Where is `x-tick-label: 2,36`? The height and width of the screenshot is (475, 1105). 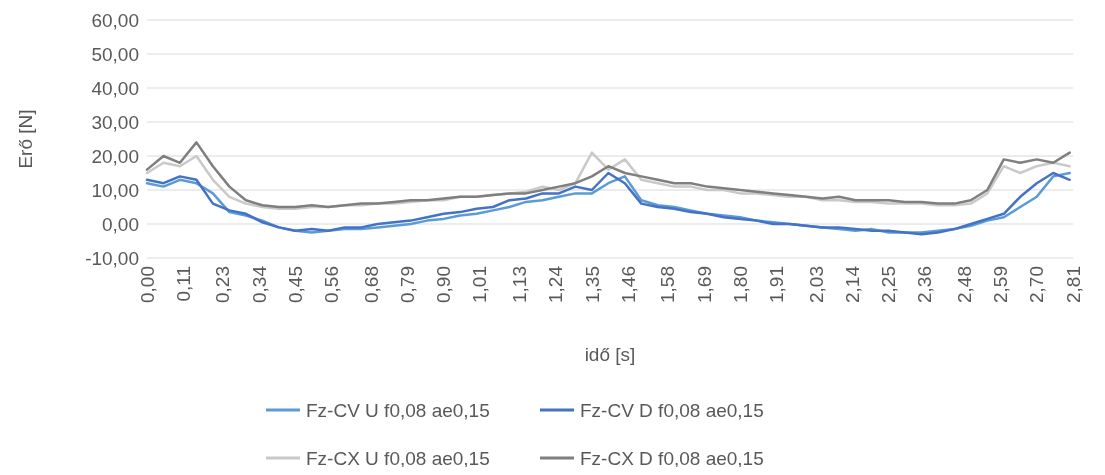 x-tick-label: 2,36 is located at coordinates (925, 284).